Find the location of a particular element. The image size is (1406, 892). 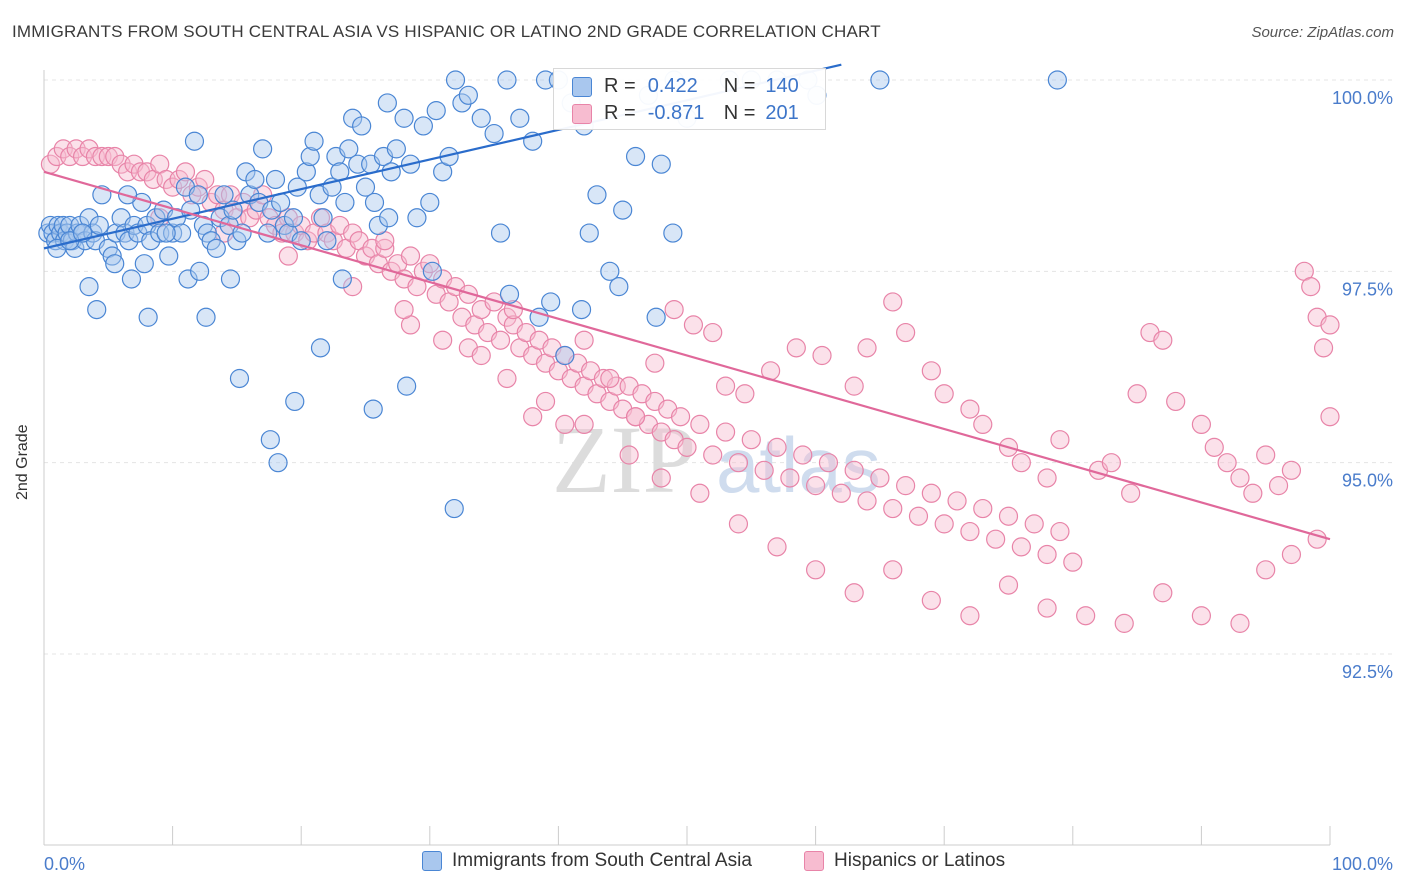

watermark-zip: ZIP is located at coordinates (624, 459).